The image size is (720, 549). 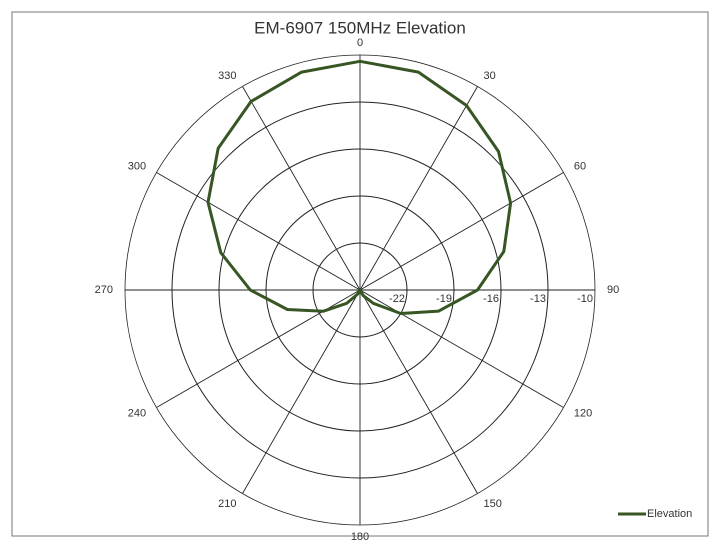 What do you see at coordinates (137, 413) in the screenshot?
I see `angle-label: 240` at bounding box center [137, 413].